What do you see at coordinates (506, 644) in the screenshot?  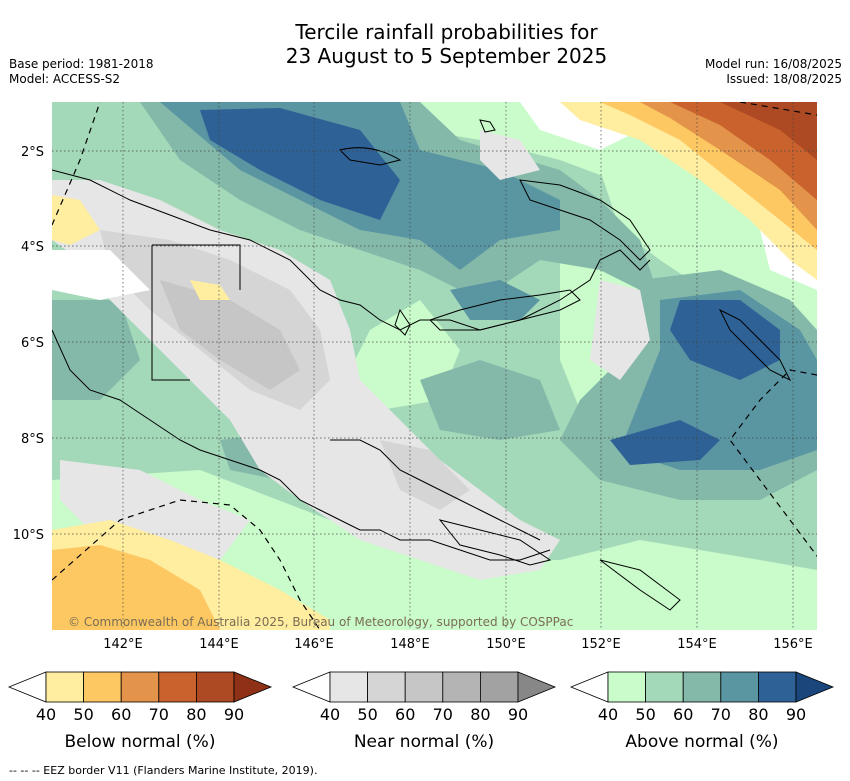 I see `lon-label: 150°E` at bounding box center [506, 644].